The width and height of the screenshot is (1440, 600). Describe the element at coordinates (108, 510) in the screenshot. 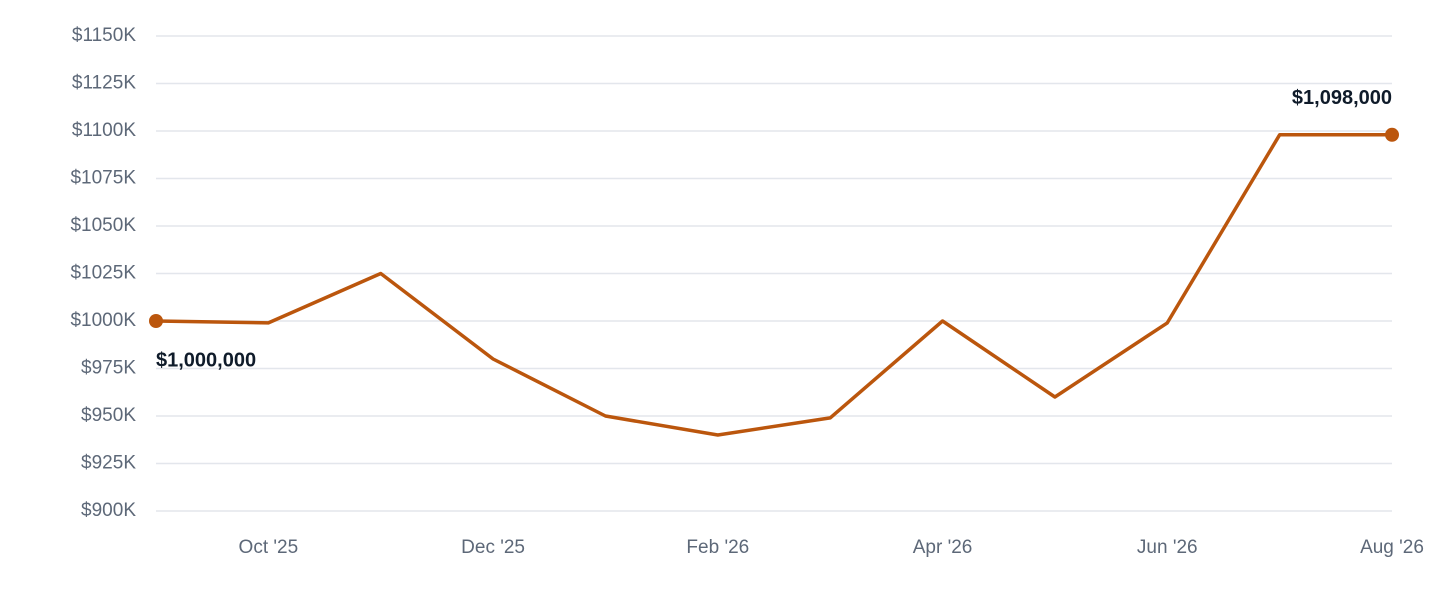

I see `y-tick-label: $900K` at that location.